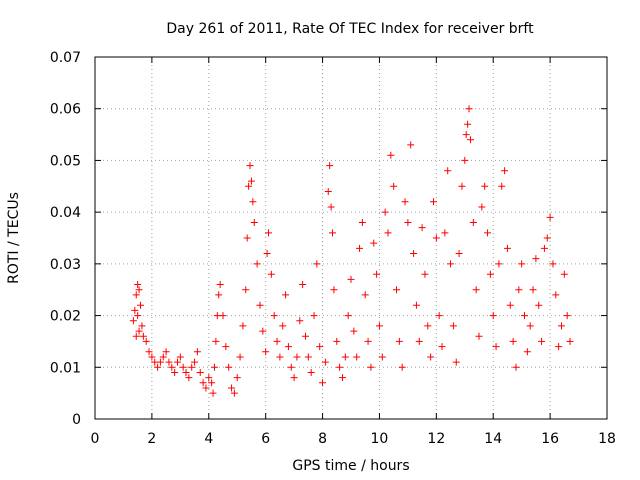  Describe the element at coordinates (76, 420) in the screenshot. I see `y-tick-label: 0` at that location.